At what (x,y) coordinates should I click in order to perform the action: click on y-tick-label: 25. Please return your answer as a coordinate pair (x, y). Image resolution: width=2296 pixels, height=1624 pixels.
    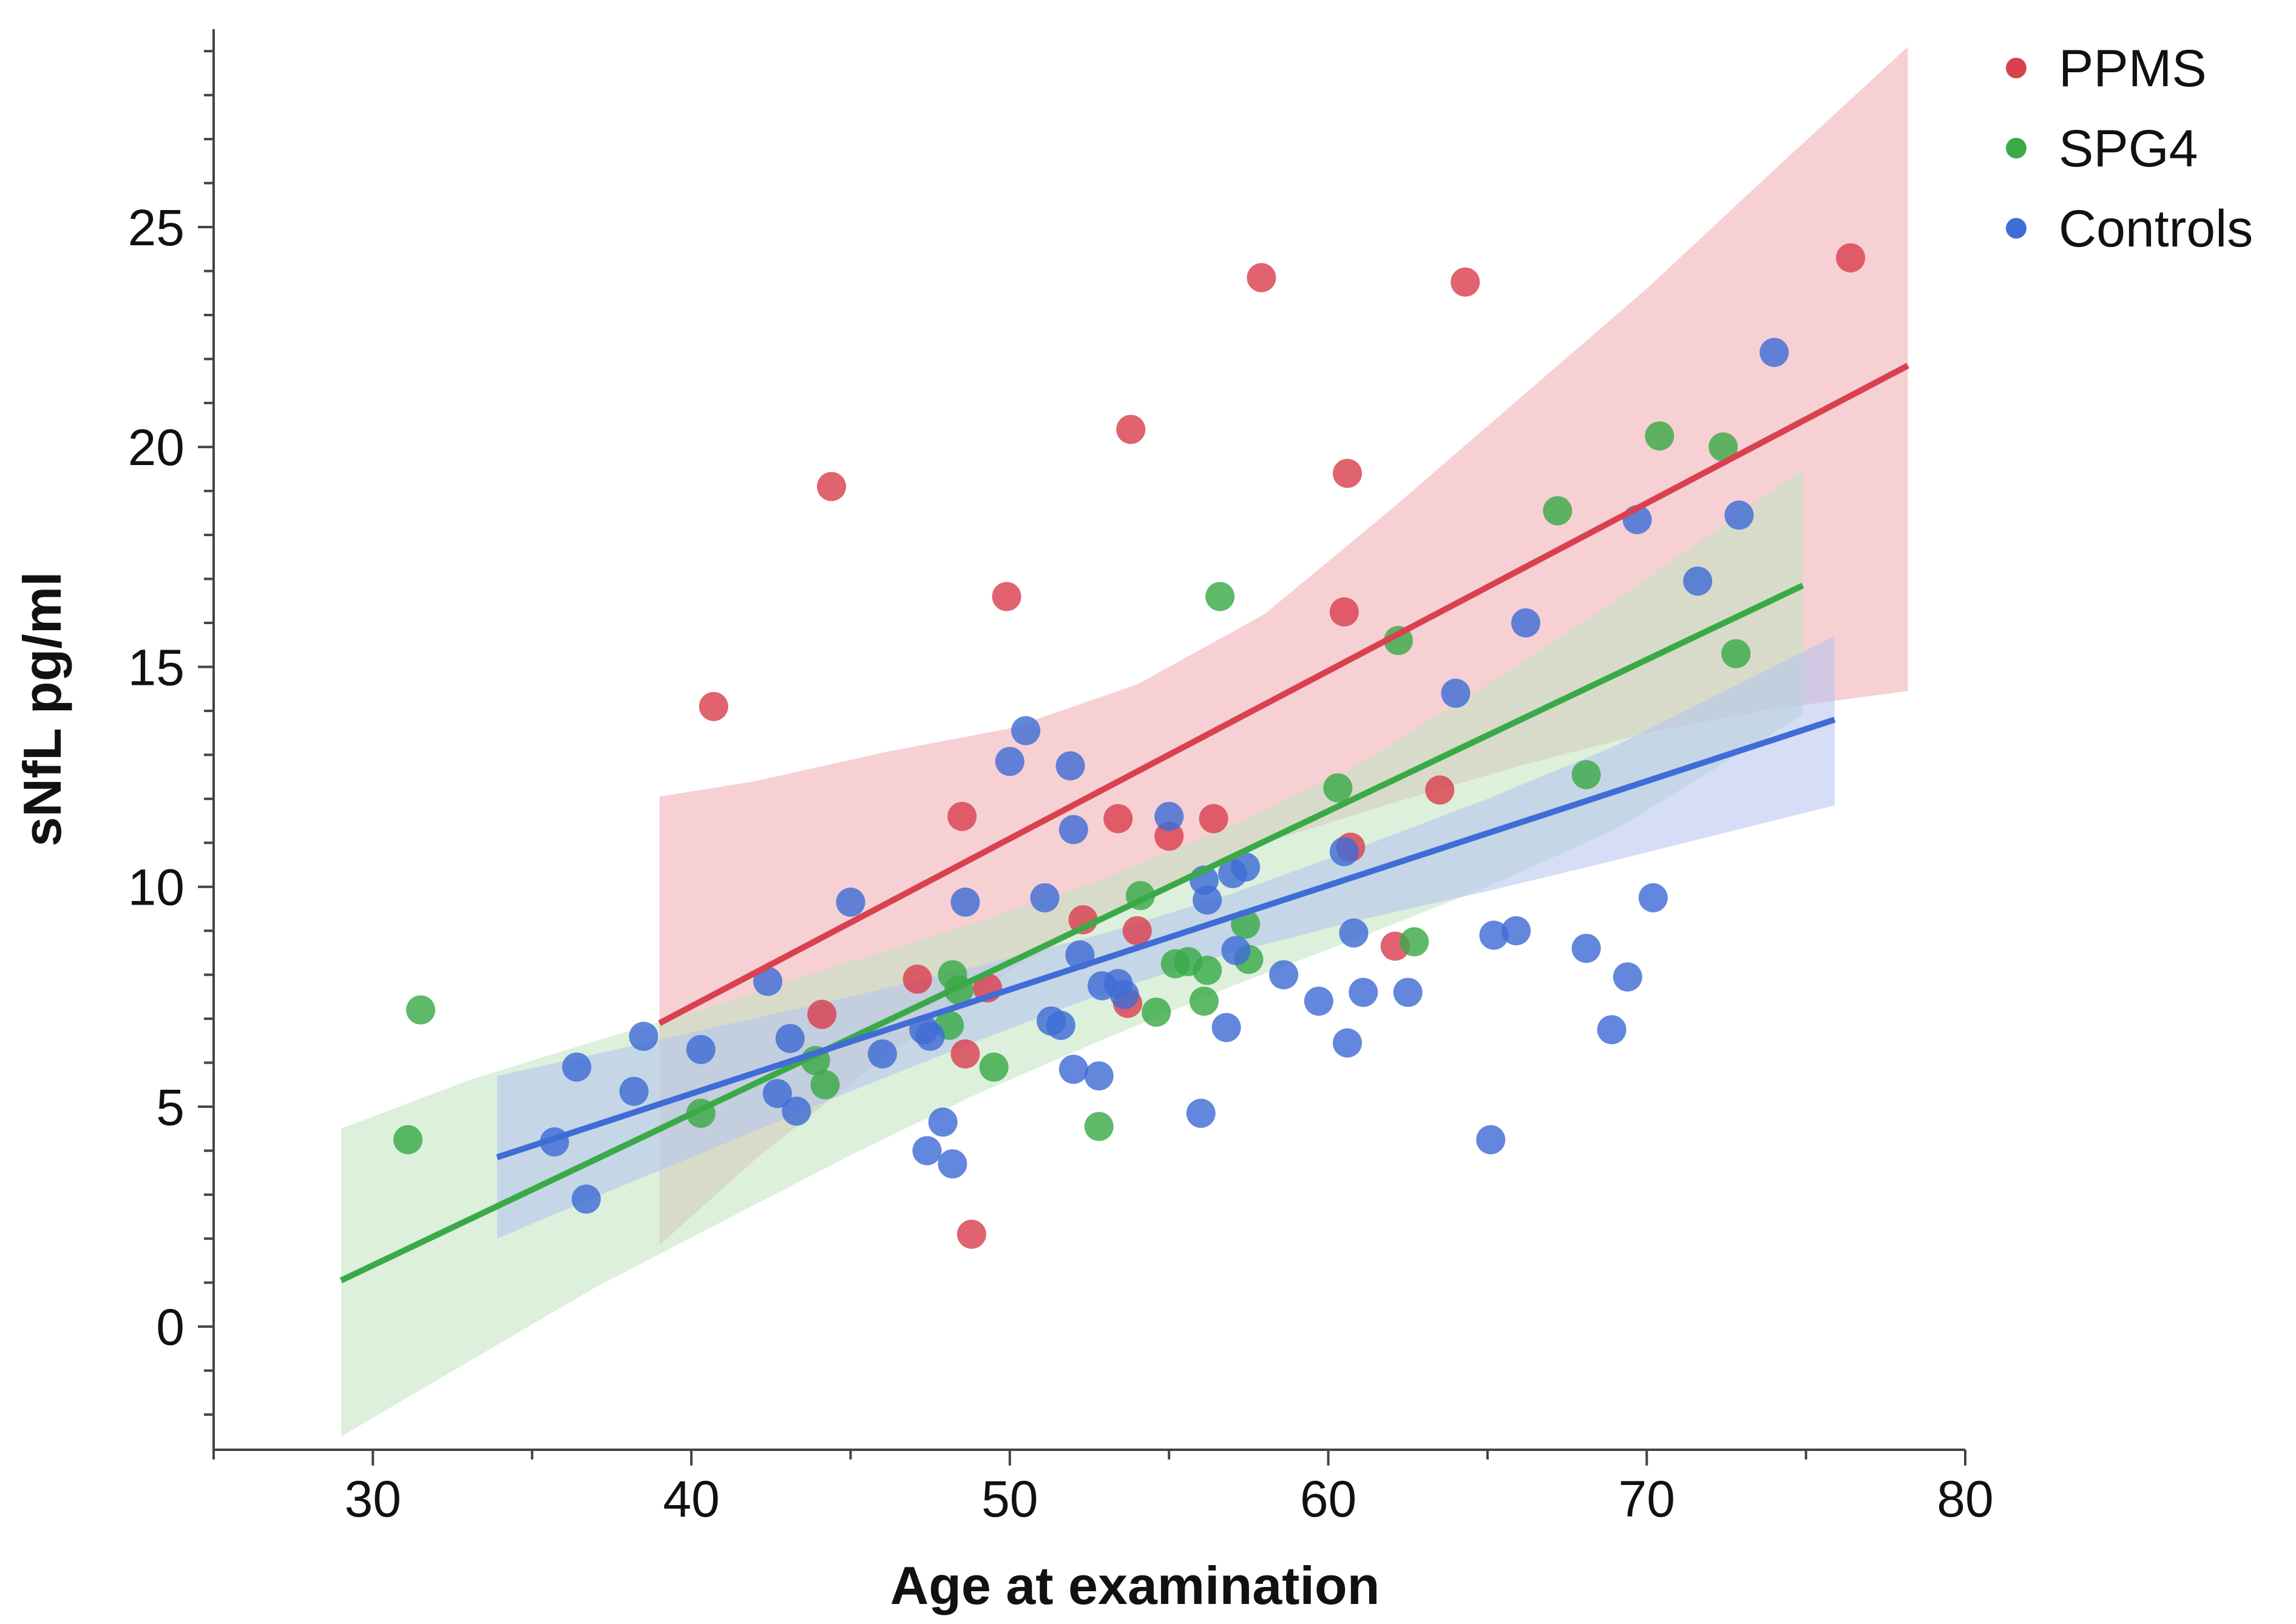
    Looking at the image, I should click on (156, 227).